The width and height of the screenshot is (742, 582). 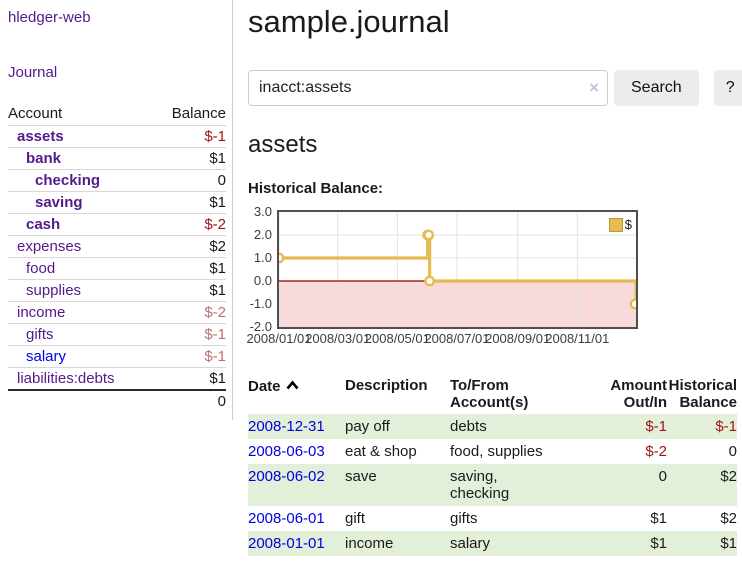 I want to click on app-brand-link: hledger-web, so click(x=49, y=17).